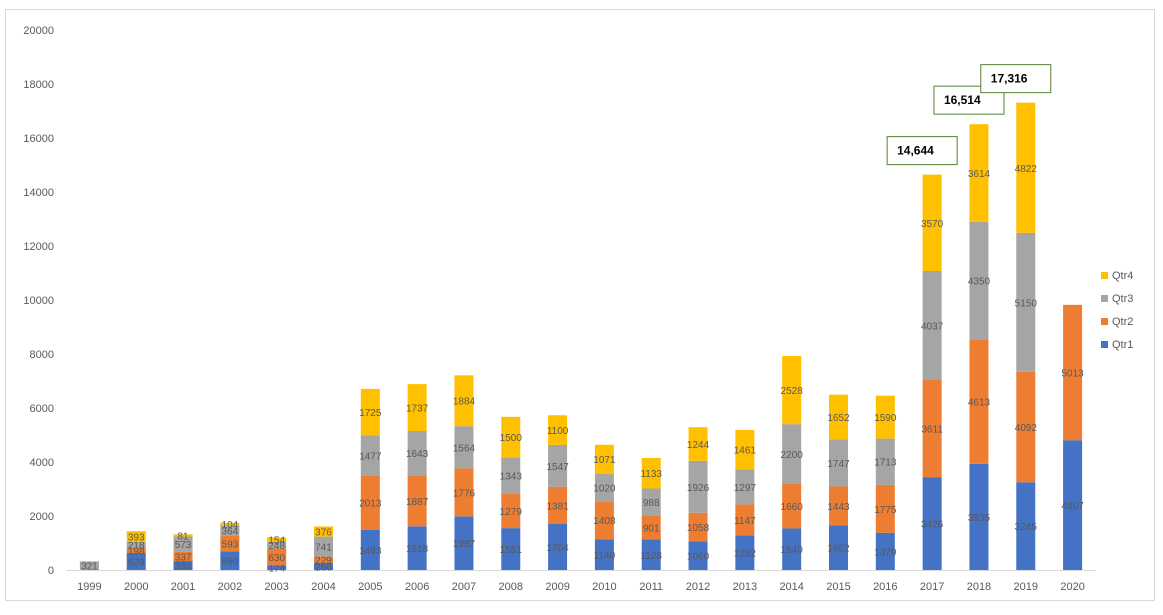 This screenshot has height=615, width=1163. I want to click on total-callout-box, so click(1016, 79).